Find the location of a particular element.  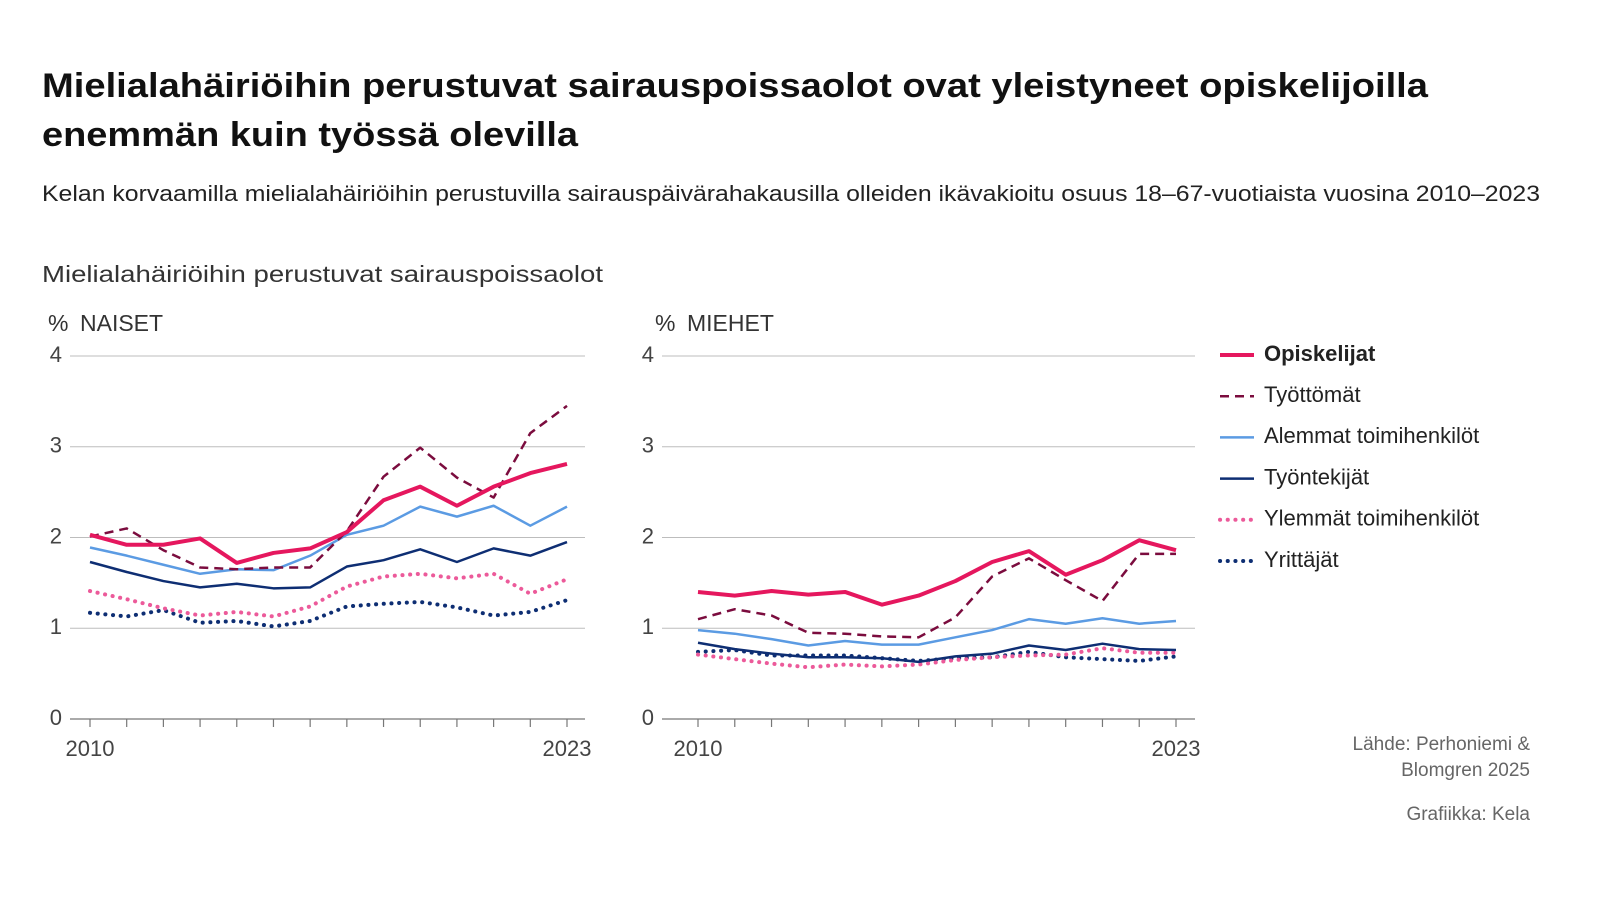

title-line: enemmän kuin työssä olevilla is located at coordinates (310, 135).